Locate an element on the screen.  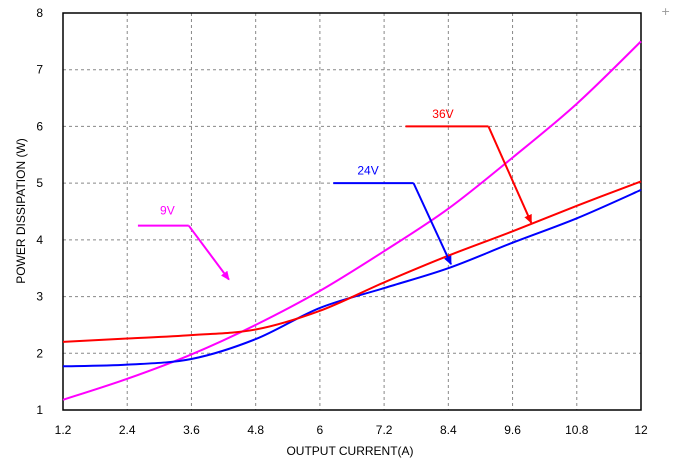
x-tick-label: 8.4 is located at coordinates (448, 430).